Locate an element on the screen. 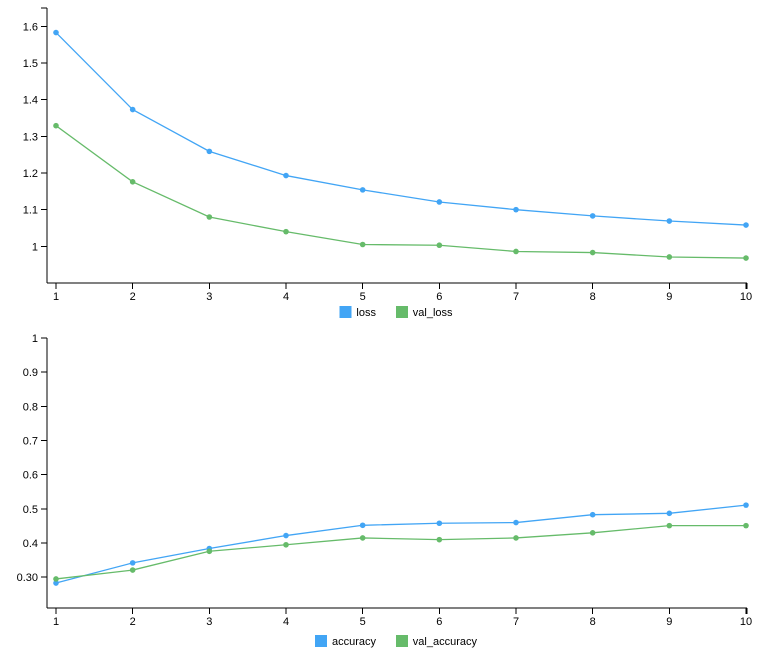  y-tick-label: 0.4 is located at coordinates (30, 544).